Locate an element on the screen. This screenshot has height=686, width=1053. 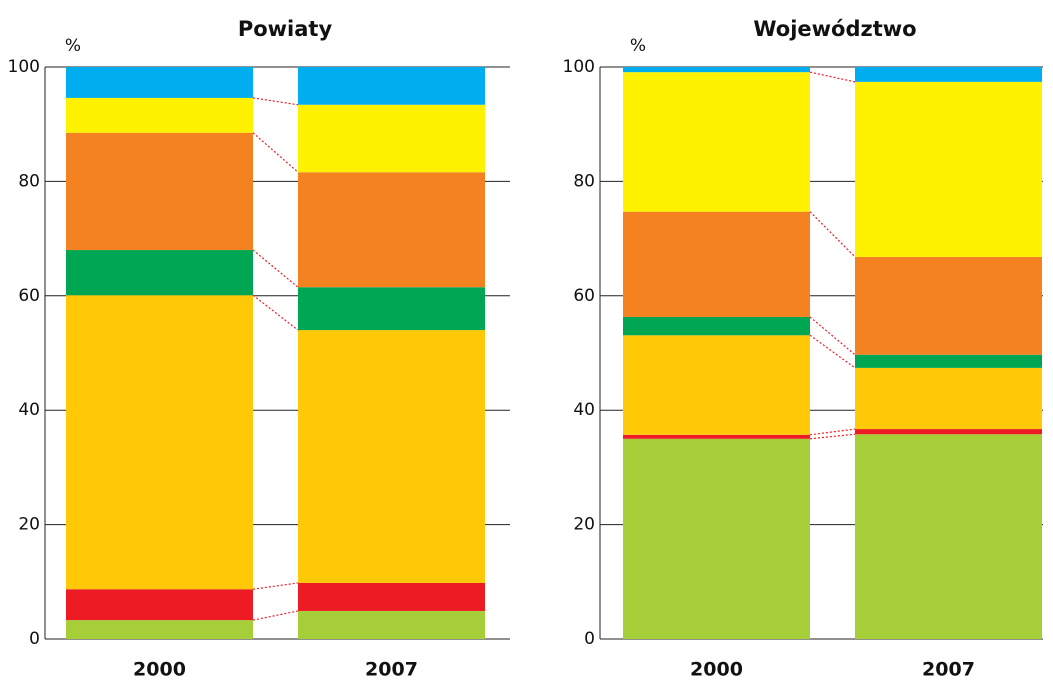
chart-title: Powiaty is located at coordinates (285, 29).